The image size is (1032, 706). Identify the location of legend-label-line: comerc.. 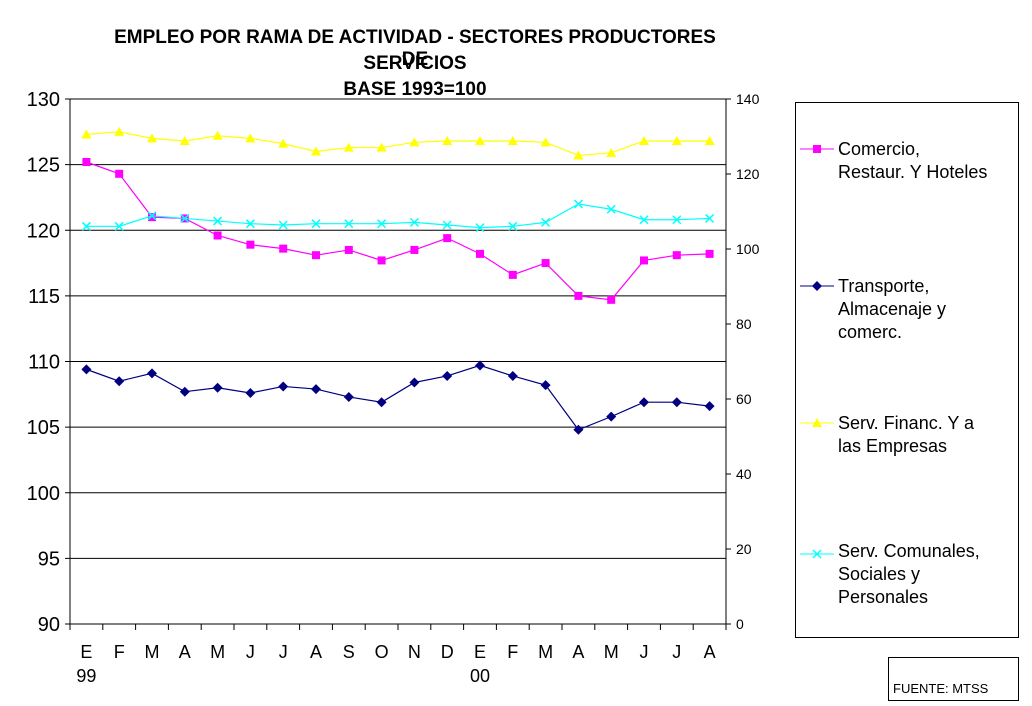
(870, 332).